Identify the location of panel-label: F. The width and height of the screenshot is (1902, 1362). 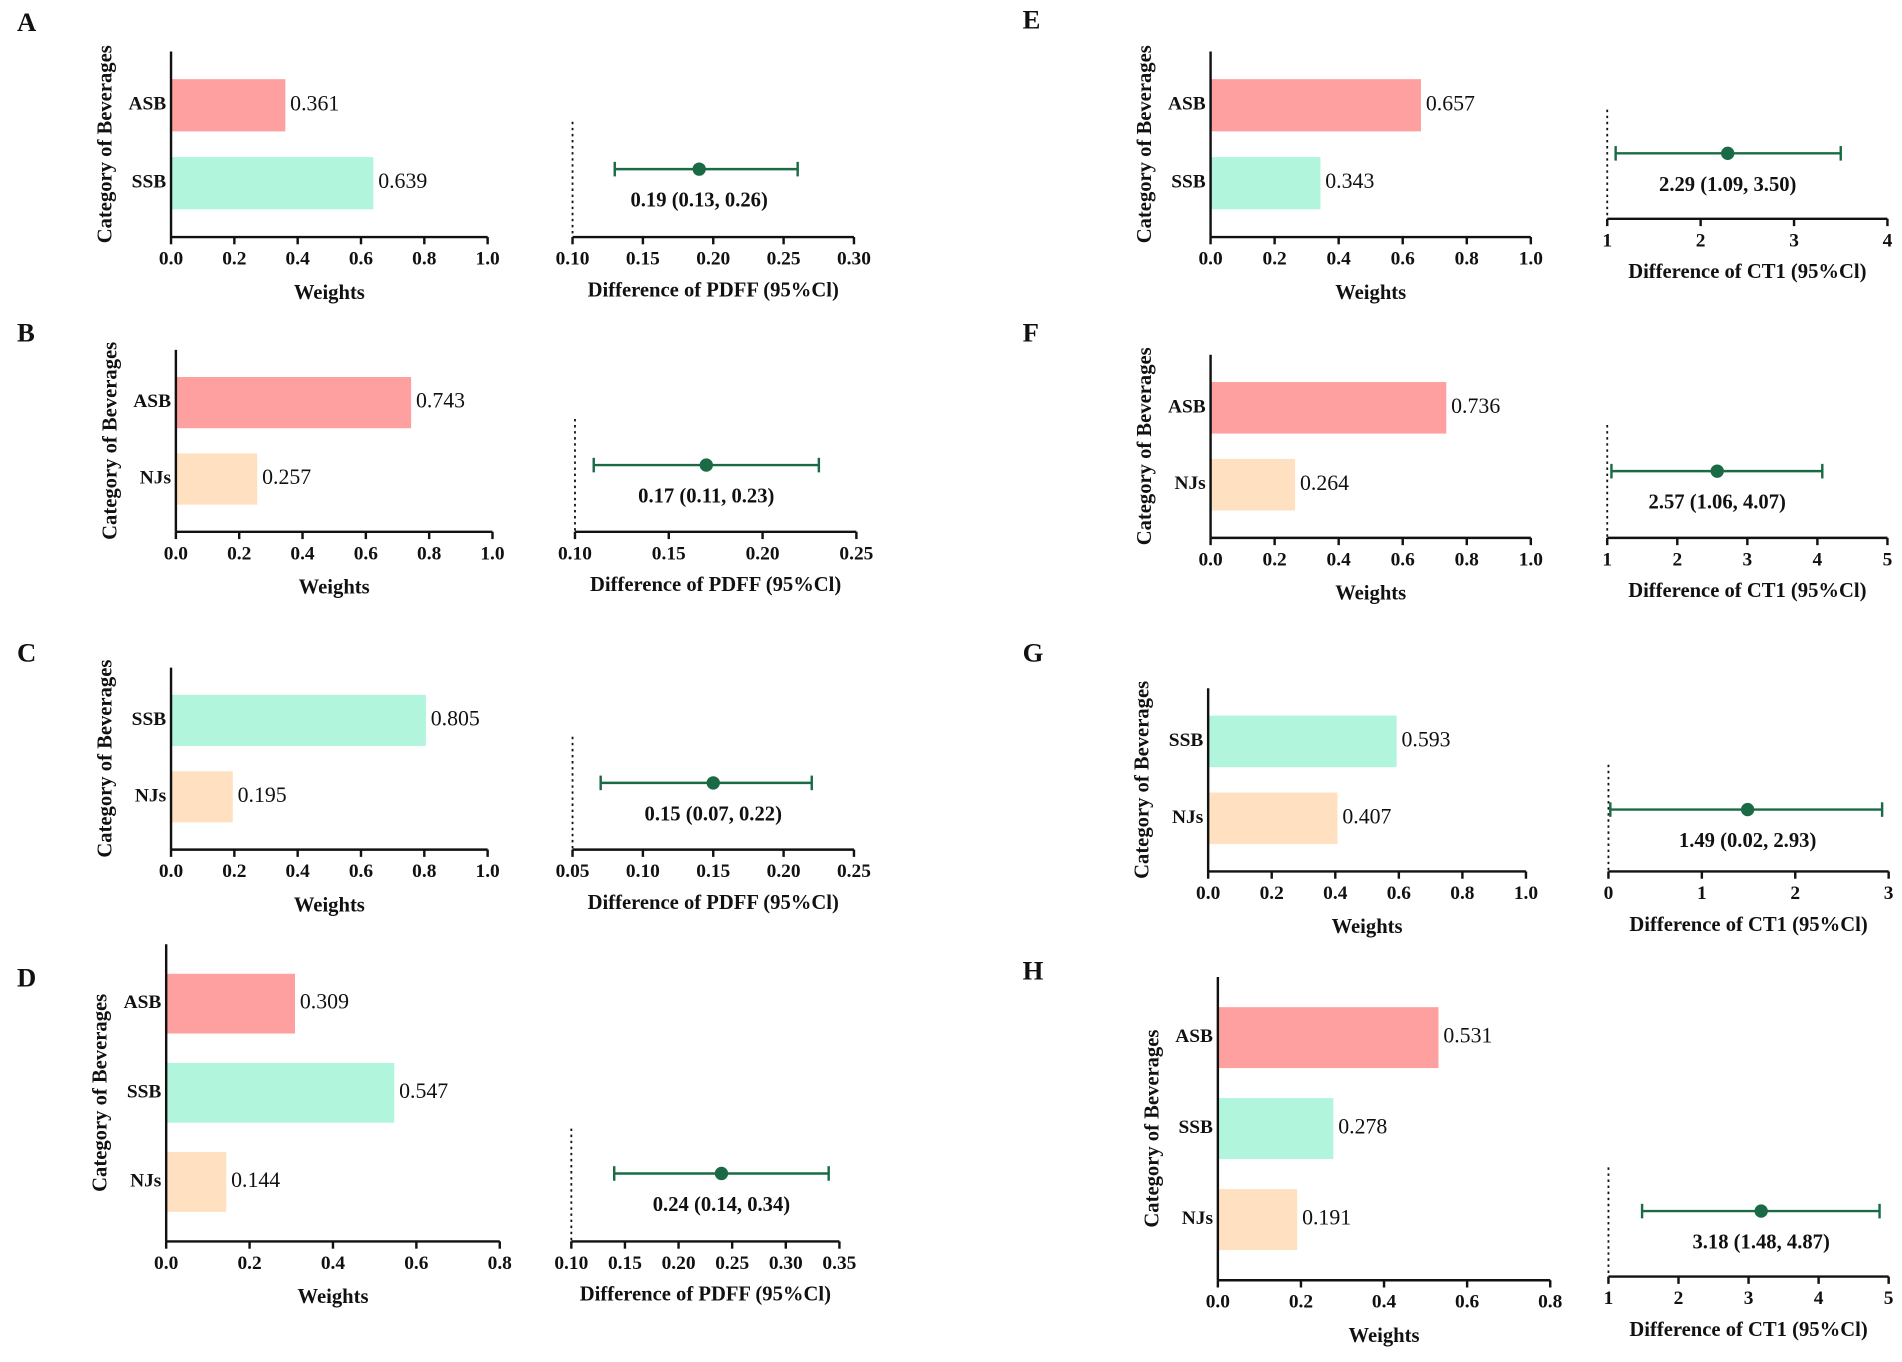
(1031, 332).